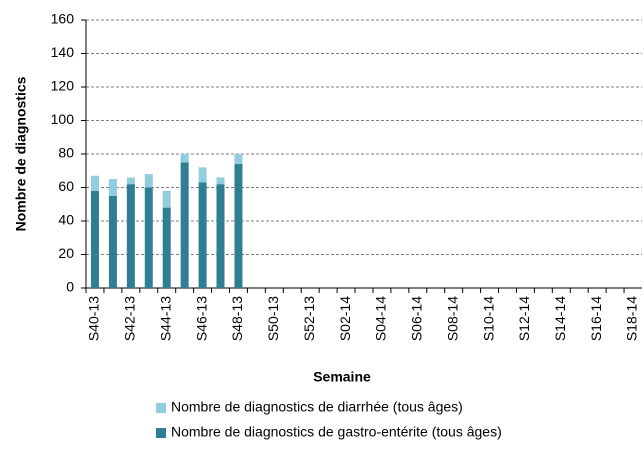  What do you see at coordinates (452, 318) in the screenshot?
I see `x-tick-label: S08-14` at bounding box center [452, 318].